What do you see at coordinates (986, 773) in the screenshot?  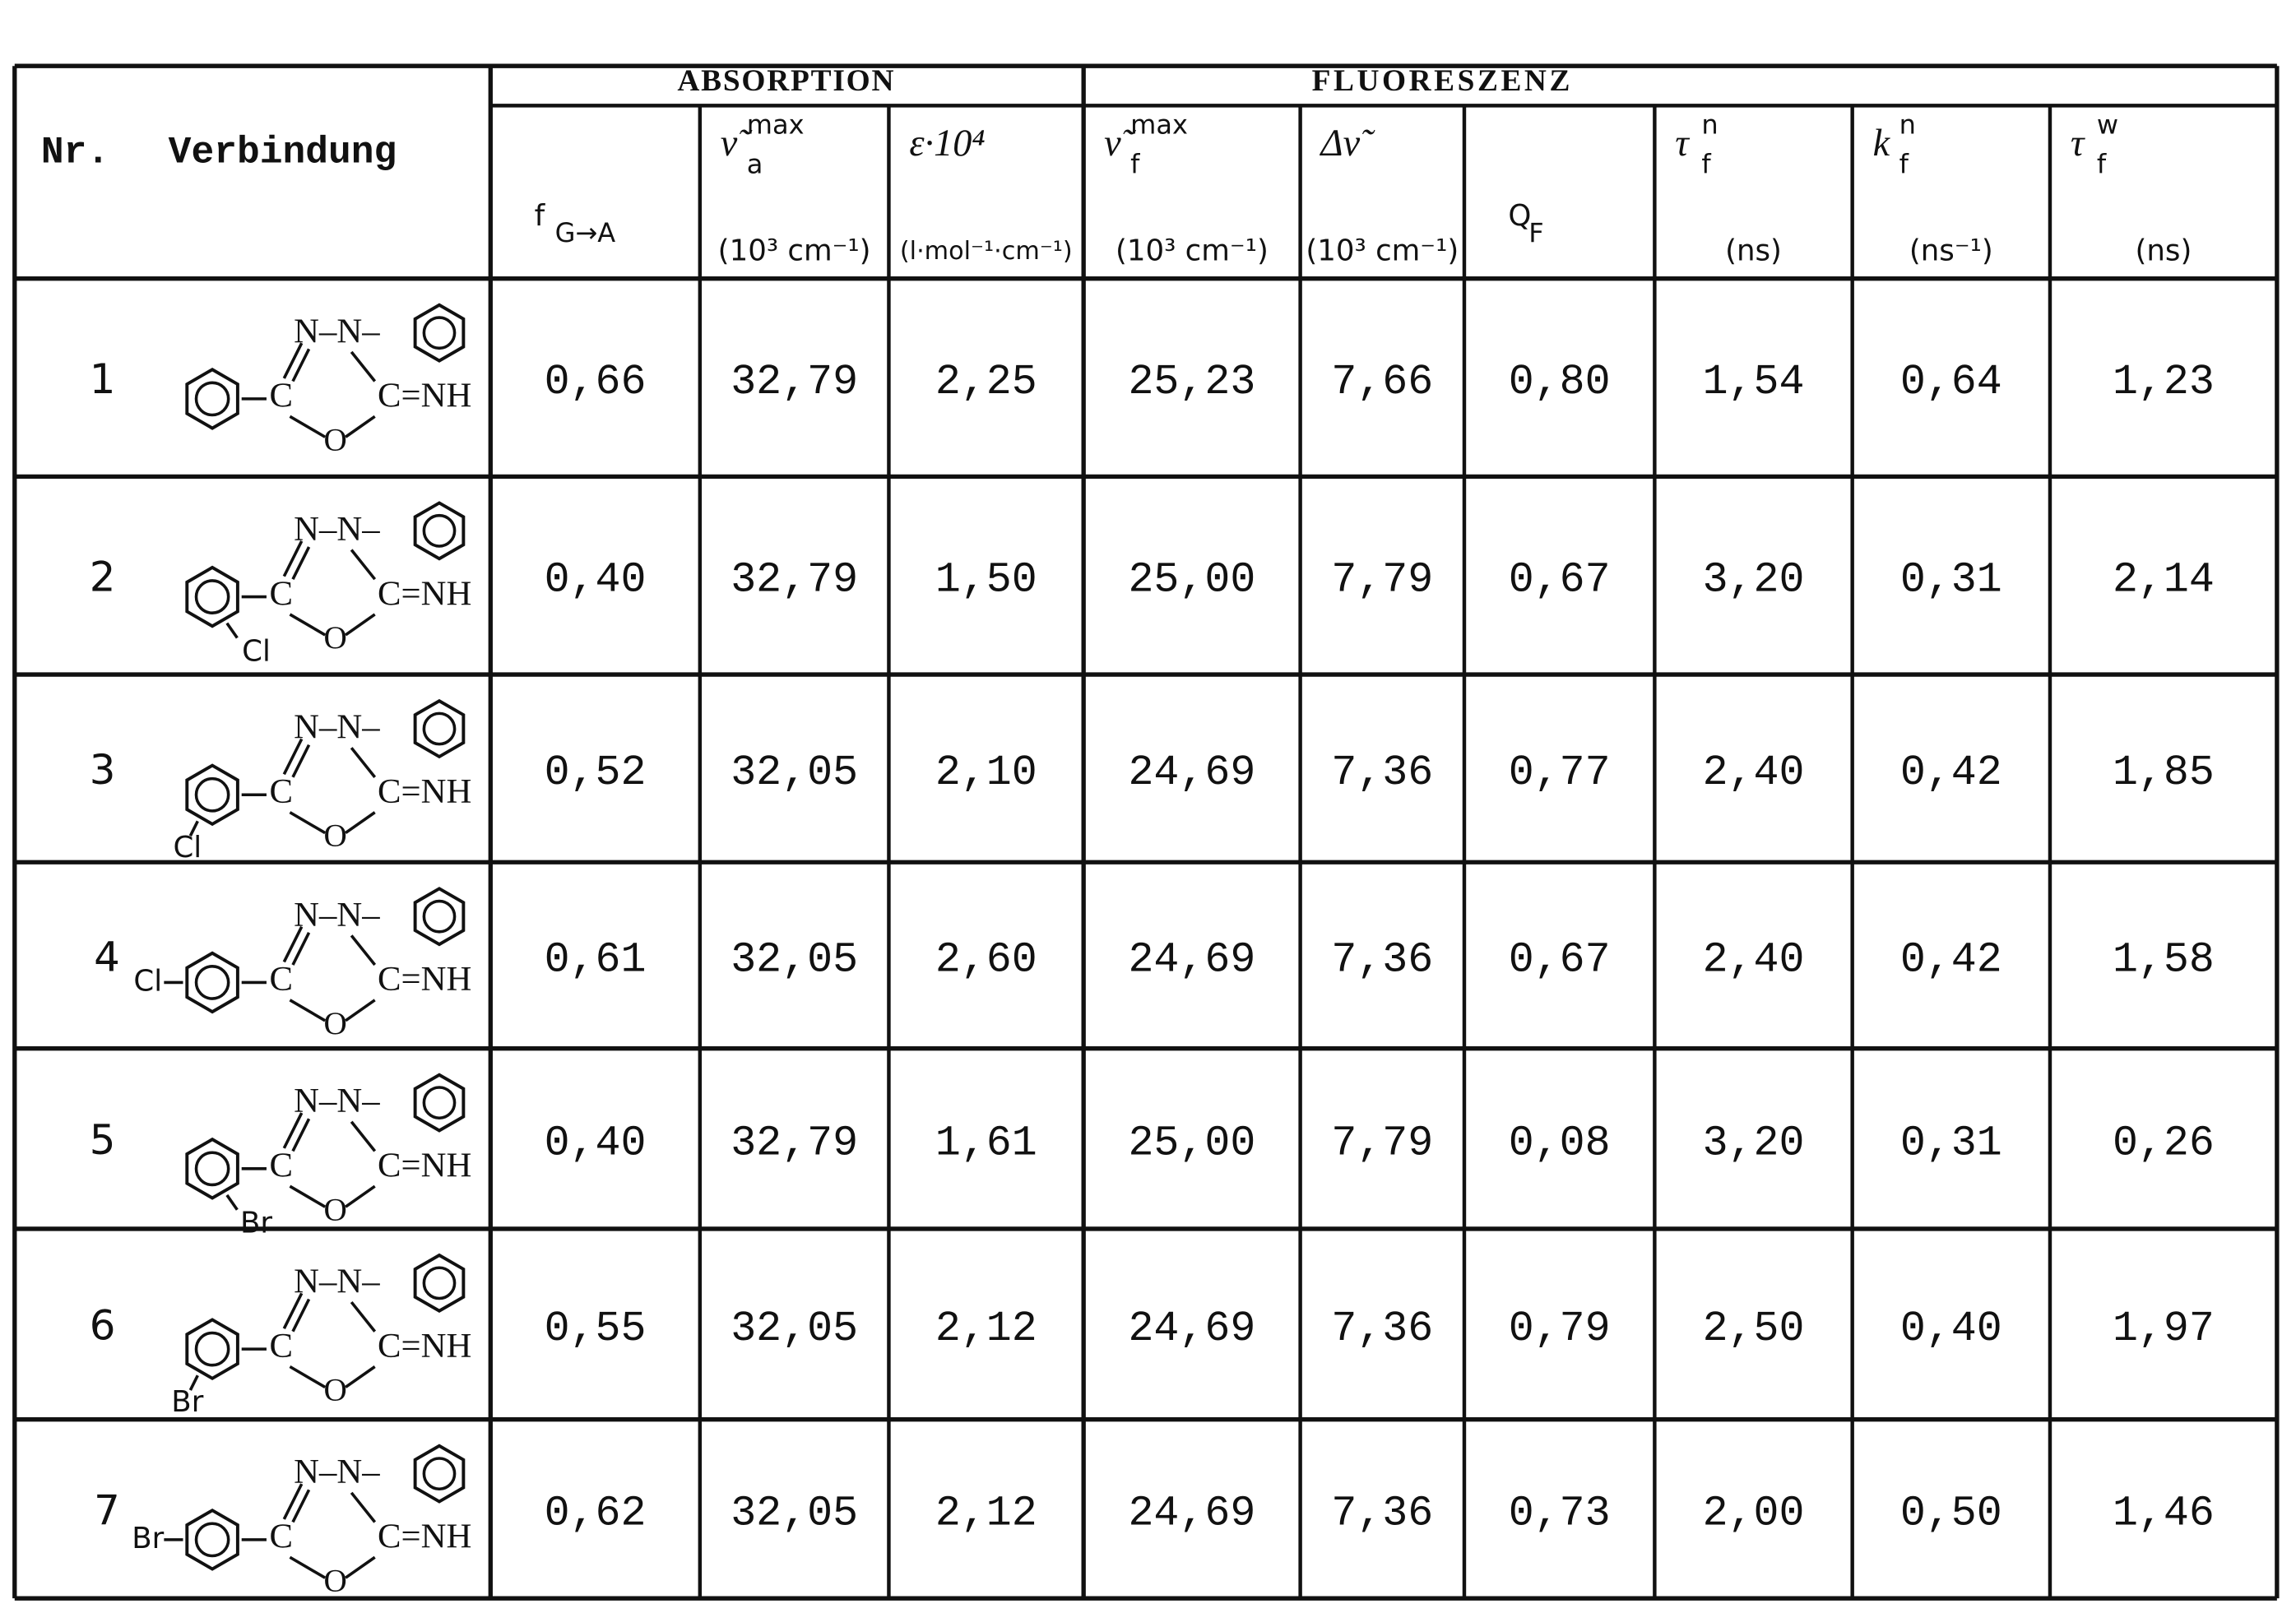 I see `cell-value: 2,10` at bounding box center [986, 773].